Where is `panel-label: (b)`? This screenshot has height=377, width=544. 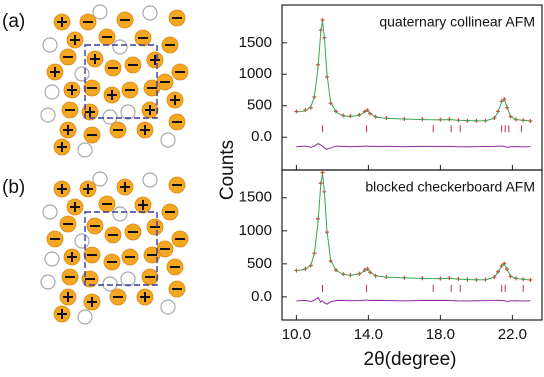 panel-label: (b) is located at coordinates (13, 187).